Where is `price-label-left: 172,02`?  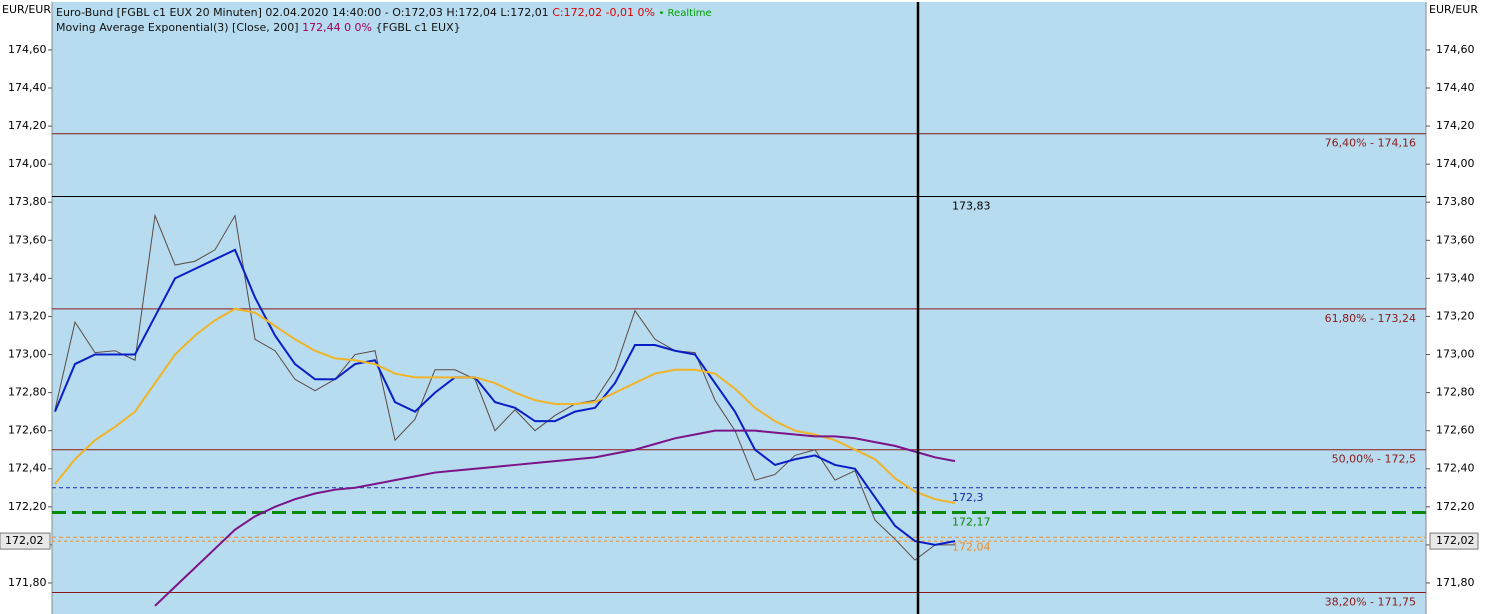 price-label-left: 172,02 is located at coordinates (24, 540).